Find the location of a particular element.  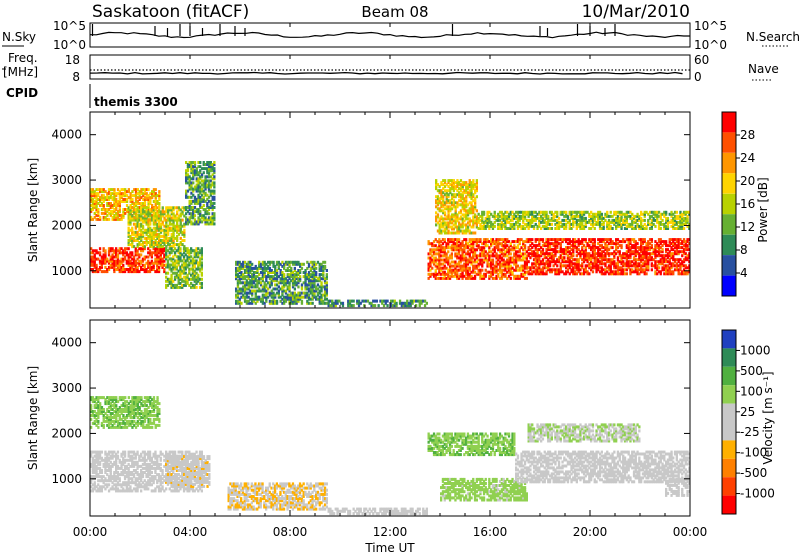

nave-tick-bottom: 0 is located at coordinates (698, 77).